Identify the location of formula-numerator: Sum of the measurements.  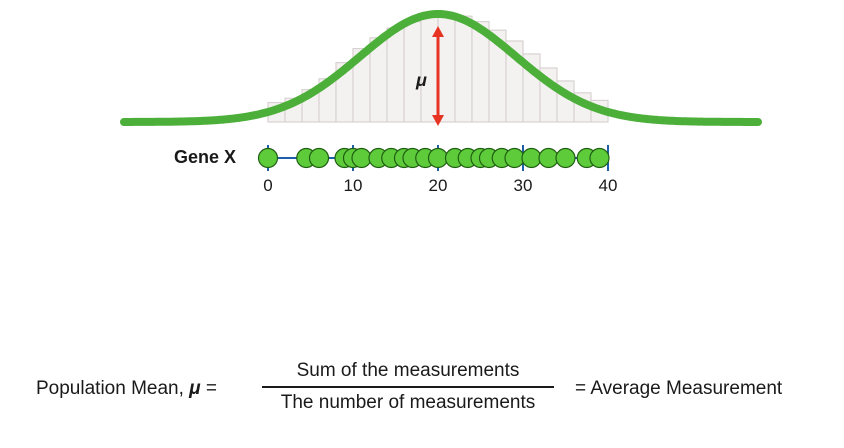
(408, 370).